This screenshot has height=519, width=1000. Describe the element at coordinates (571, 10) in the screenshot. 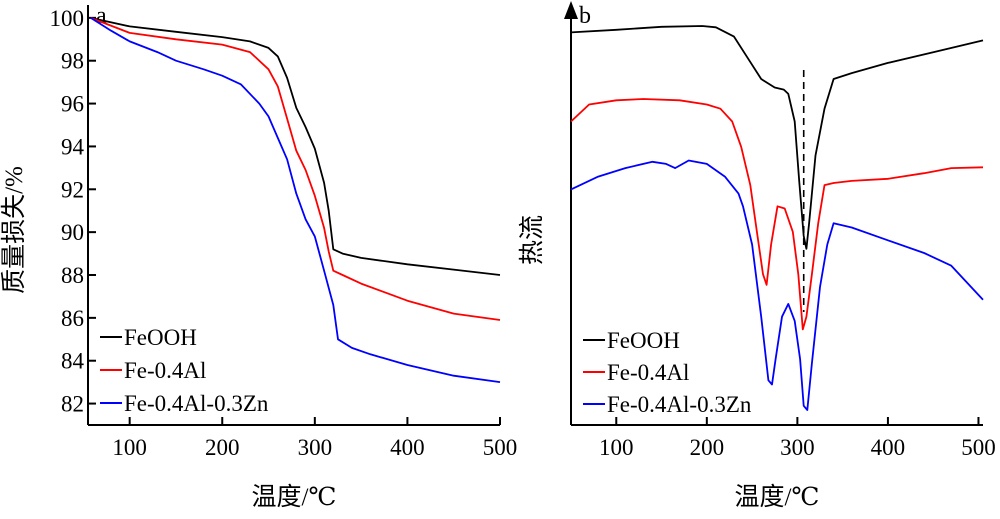

I see `y-axis-arrow-icon` at that location.